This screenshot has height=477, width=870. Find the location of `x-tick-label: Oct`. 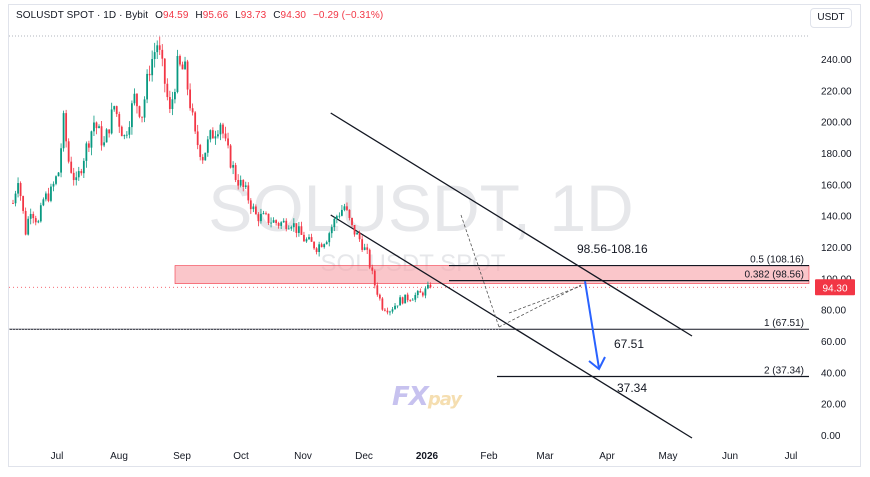

x-tick-label: Oct is located at coordinates (241, 456).